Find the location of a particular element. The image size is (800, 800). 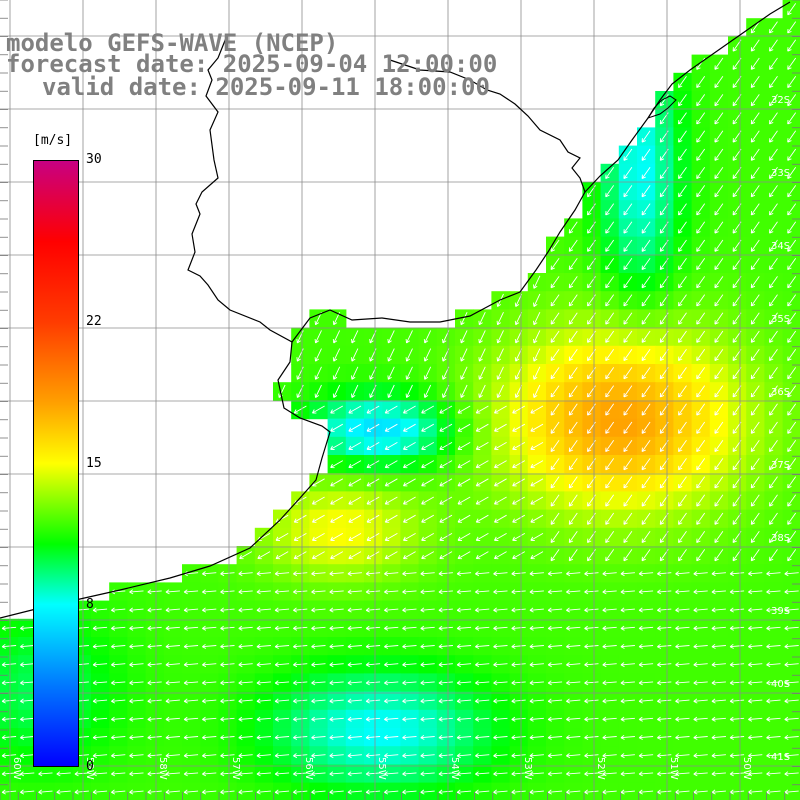

longitude-label: 55W is located at coordinates (381, 768).